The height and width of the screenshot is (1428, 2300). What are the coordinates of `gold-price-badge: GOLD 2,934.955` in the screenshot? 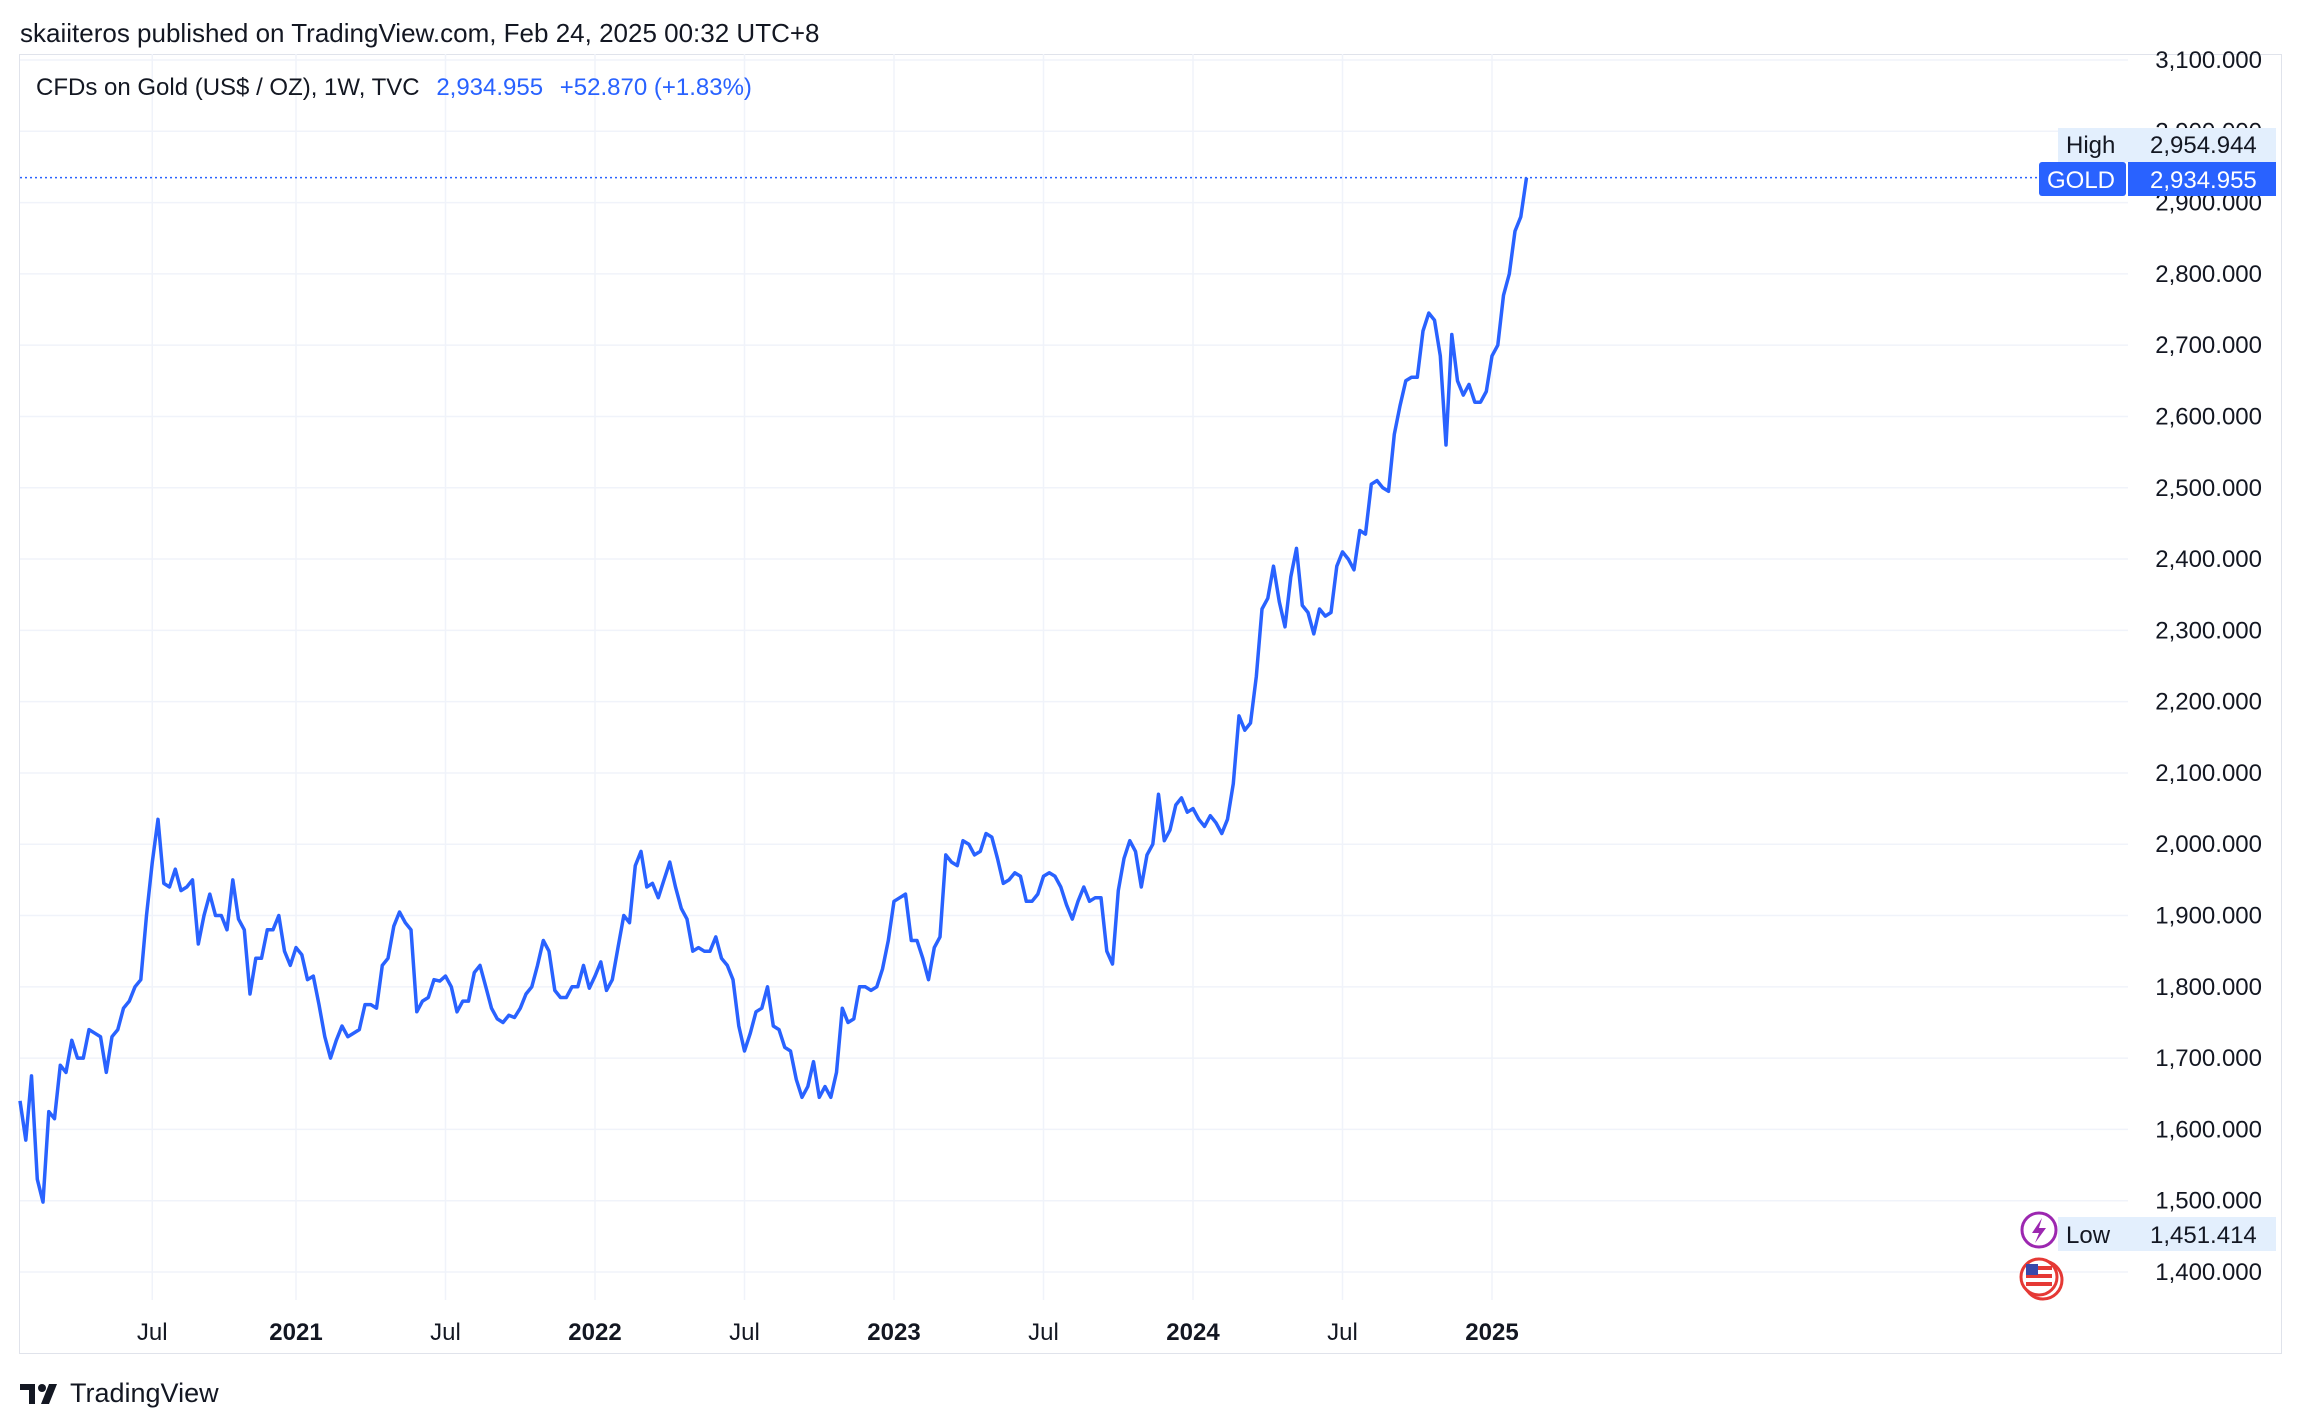 It's located at (2157, 179).